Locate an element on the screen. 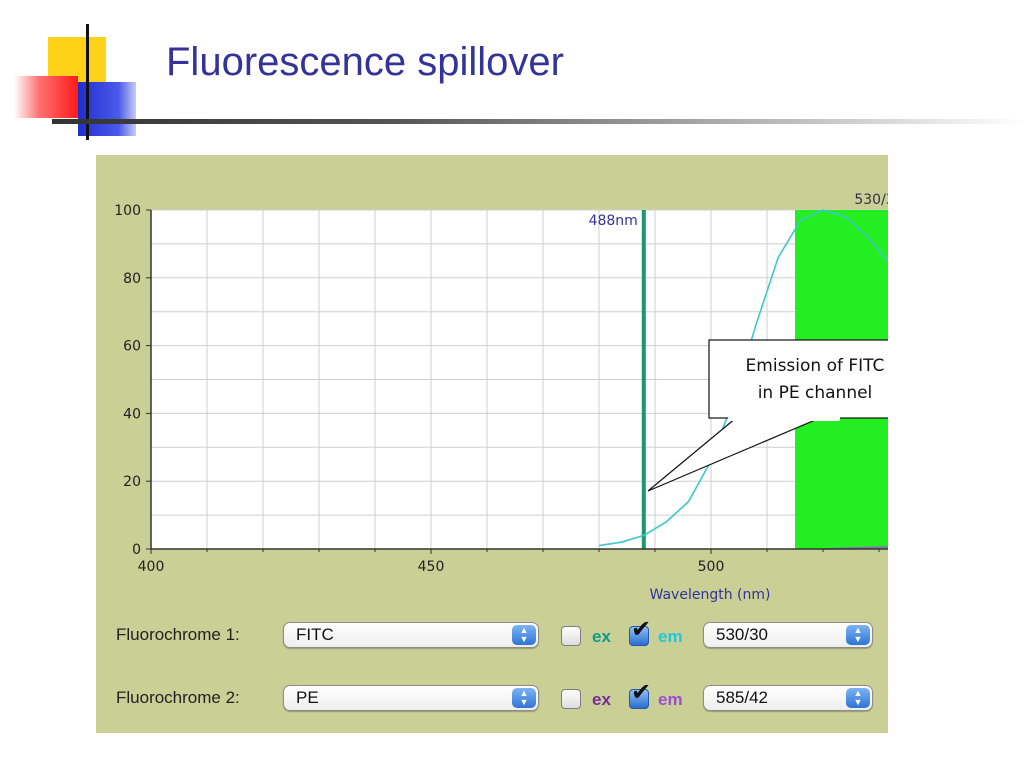 The width and height of the screenshot is (1024, 768). fluorochrome-1-em-checkbox: ✔ is located at coordinates (640, 632).